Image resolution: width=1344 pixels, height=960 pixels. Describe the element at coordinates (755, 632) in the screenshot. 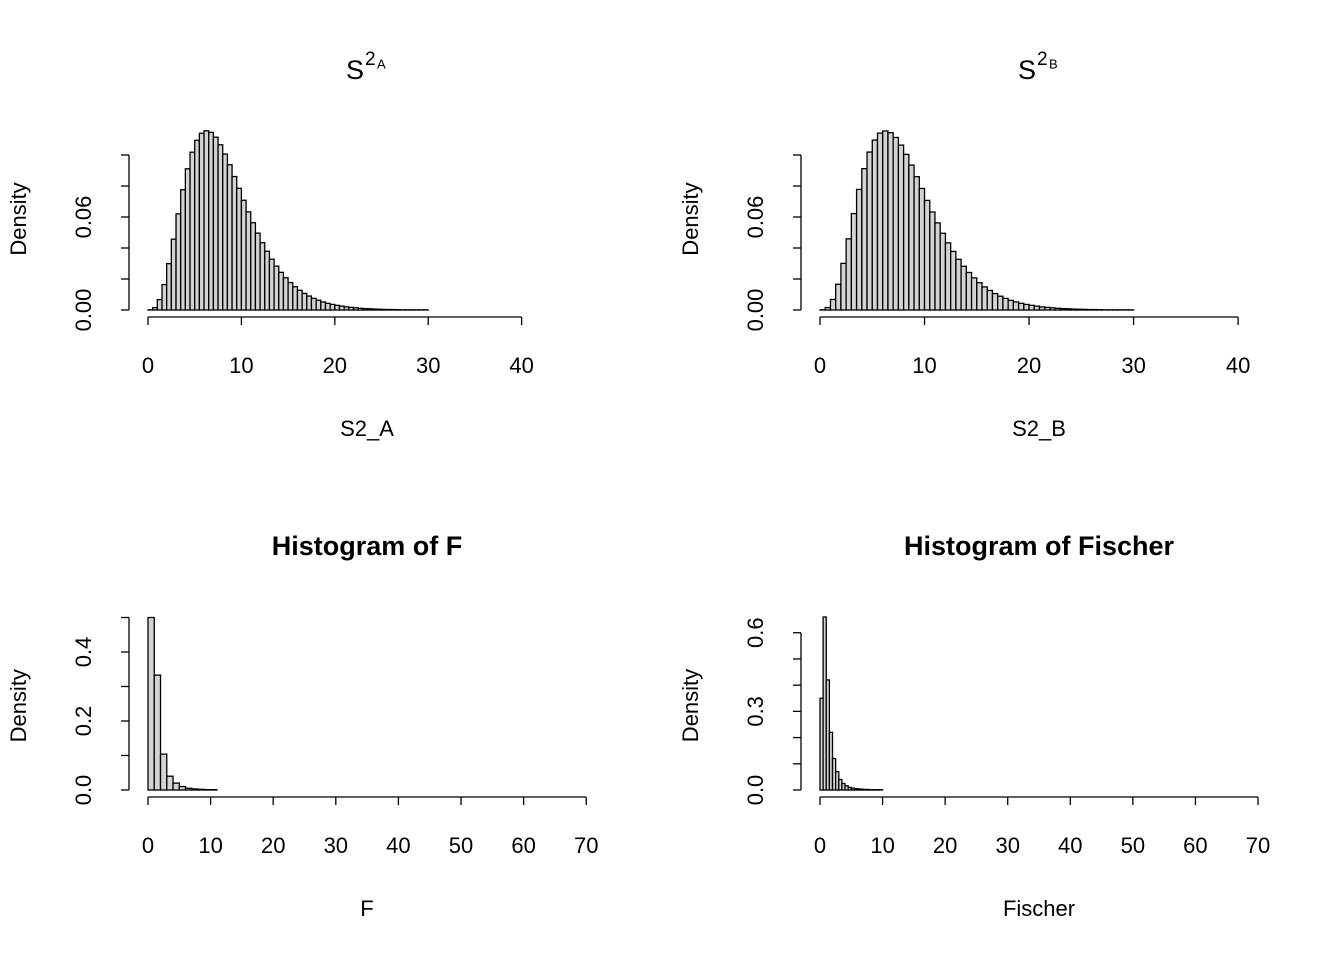

I see `y-tick-label: 0.6` at that location.